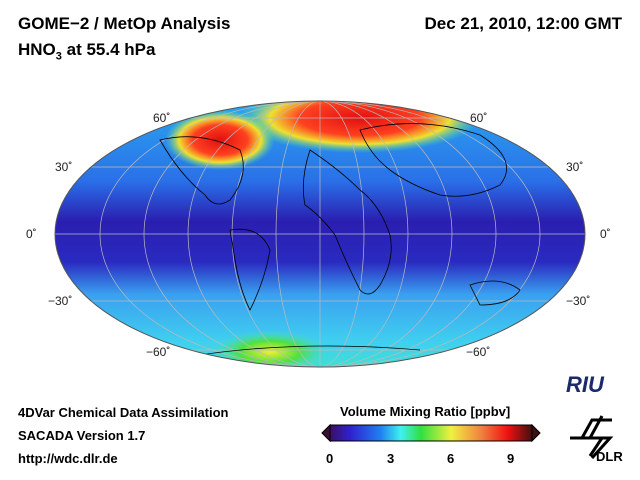  What do you see at coordinates (479, 118) in the screenshot?
I see `lat-label-60n-right: 60˚` at bounding box center [479, 118].